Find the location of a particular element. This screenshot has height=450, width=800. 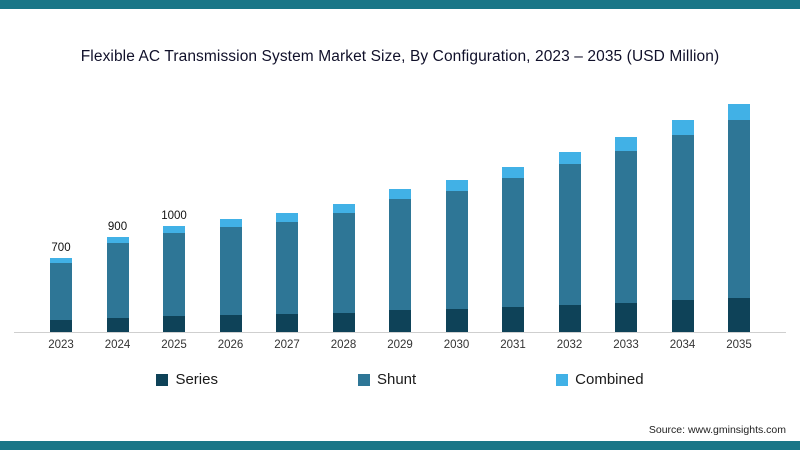

segment-combined-2035 is located at coordinates (739, 112).